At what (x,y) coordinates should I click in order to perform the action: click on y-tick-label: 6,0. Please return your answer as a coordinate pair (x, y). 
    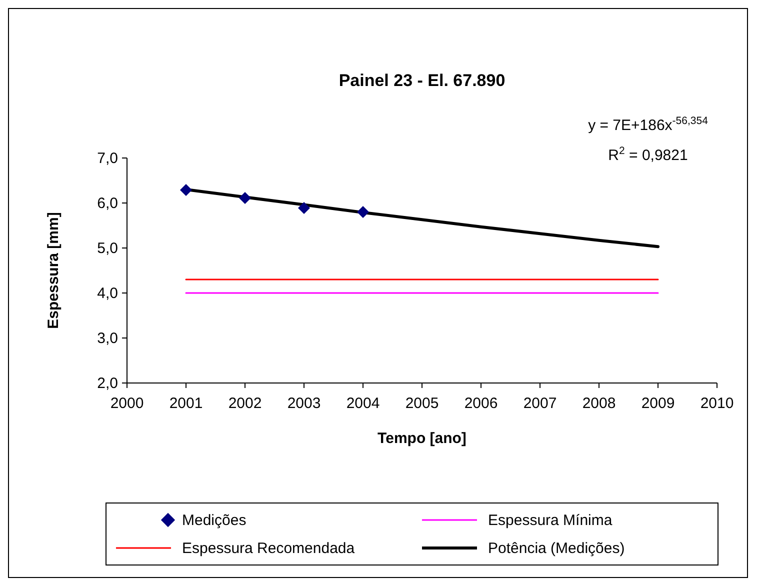
    Looking at the image, I should click on (107, 203).